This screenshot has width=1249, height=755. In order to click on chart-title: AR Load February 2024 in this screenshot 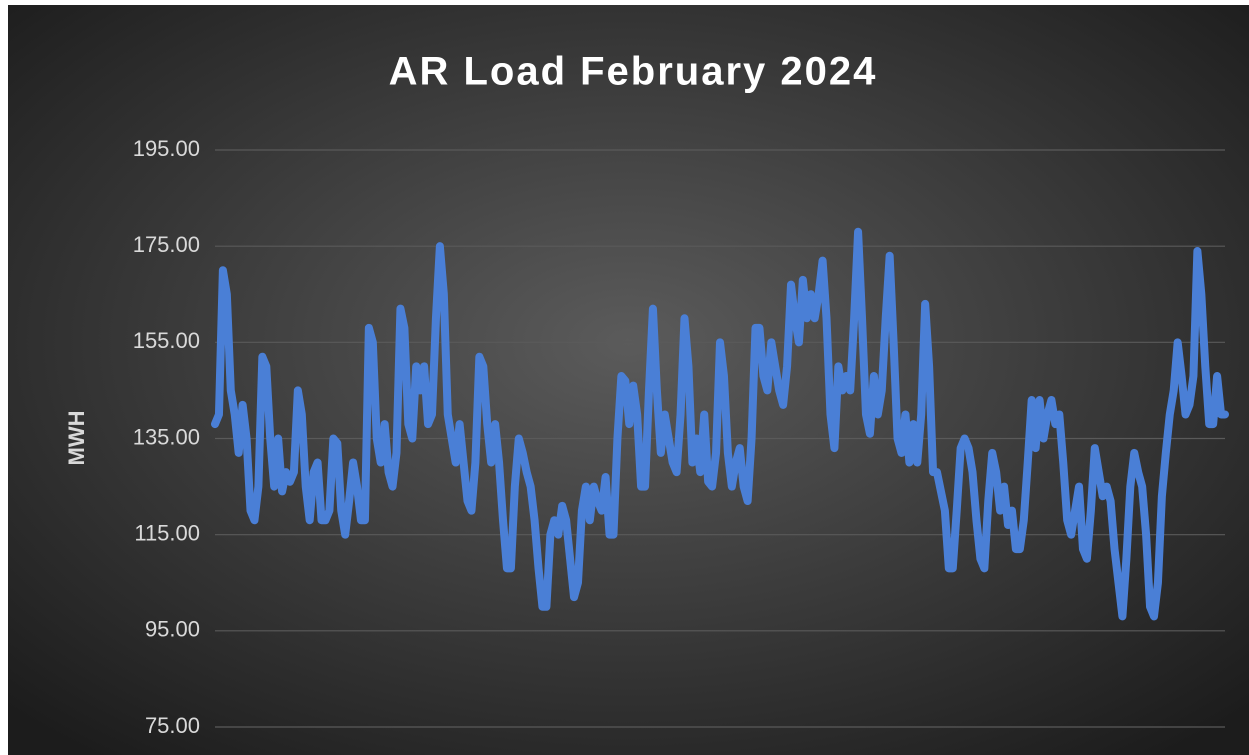, I will do `click(633, 72)`.